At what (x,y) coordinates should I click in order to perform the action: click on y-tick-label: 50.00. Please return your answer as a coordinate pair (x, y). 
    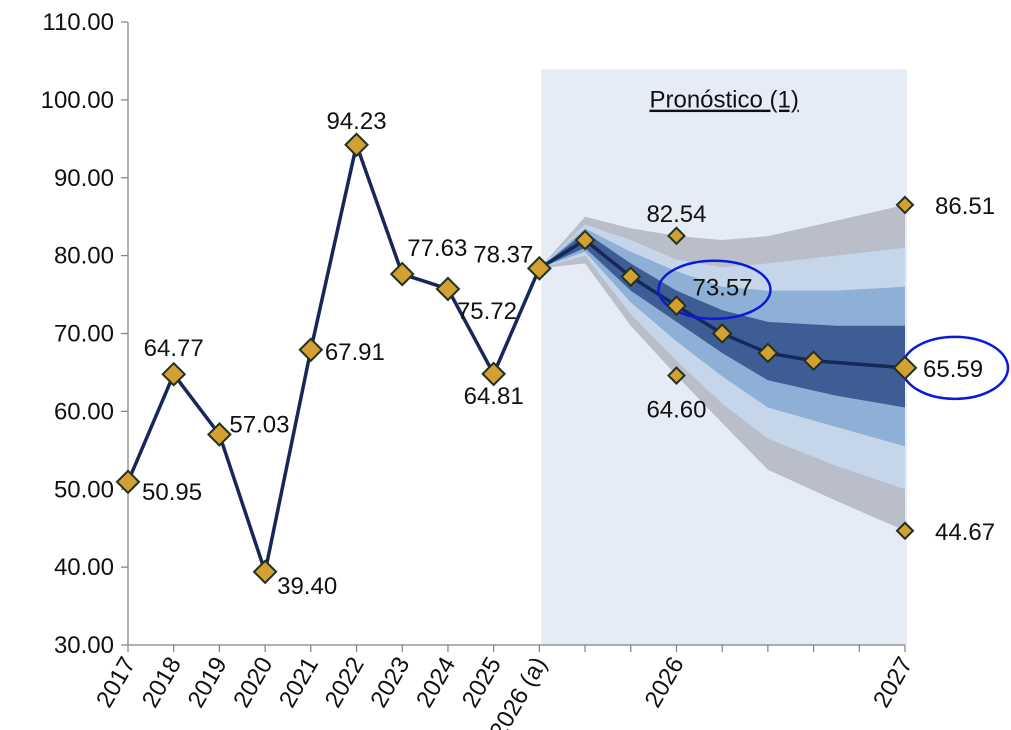
    Looking at the image, I should click on (84, 489).